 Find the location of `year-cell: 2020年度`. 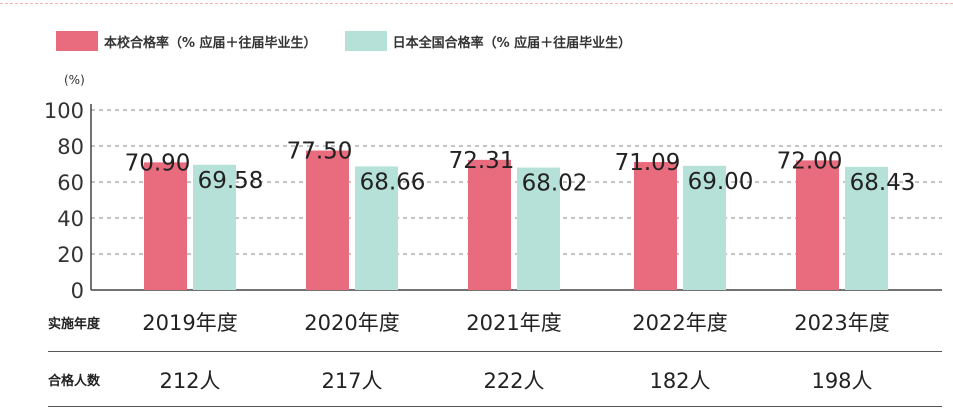

year-cell: 2020年度 is located at coordinates (352, 323).